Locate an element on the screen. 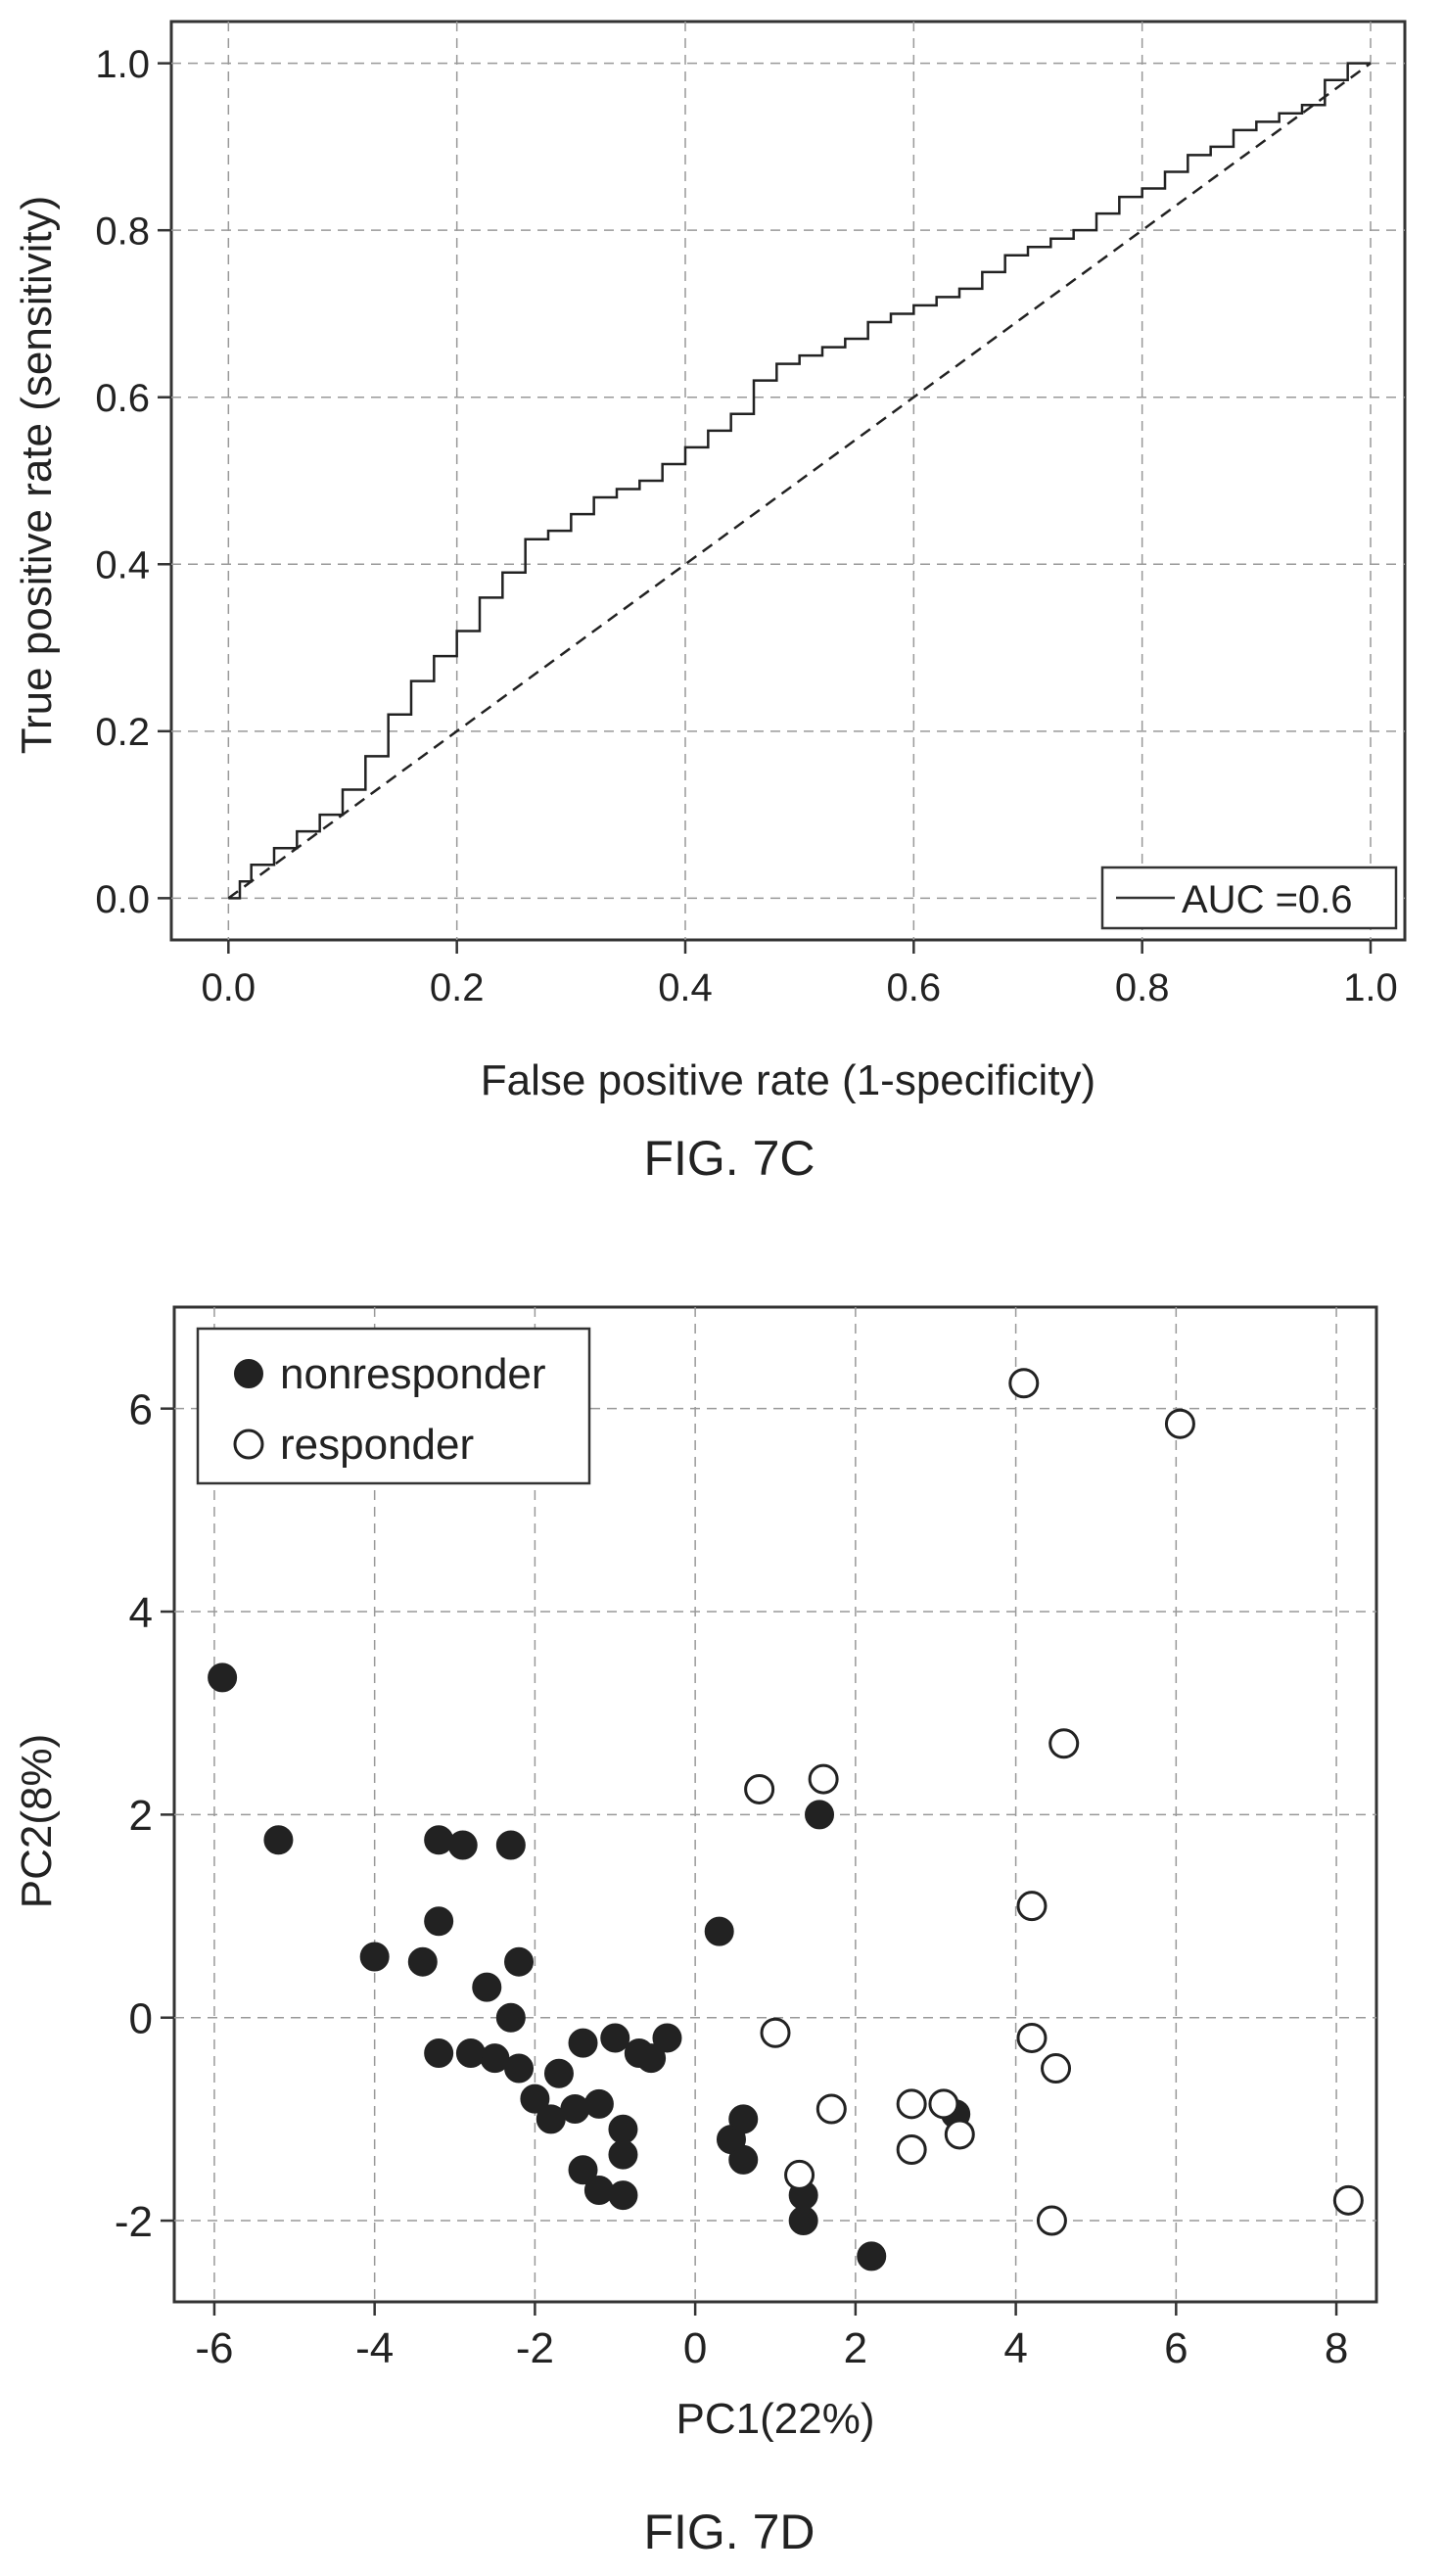 Image resolution: width=1444 pixels, height=2576 pixels. x-tick-label: -2 is located at coordinates (535, 2348).